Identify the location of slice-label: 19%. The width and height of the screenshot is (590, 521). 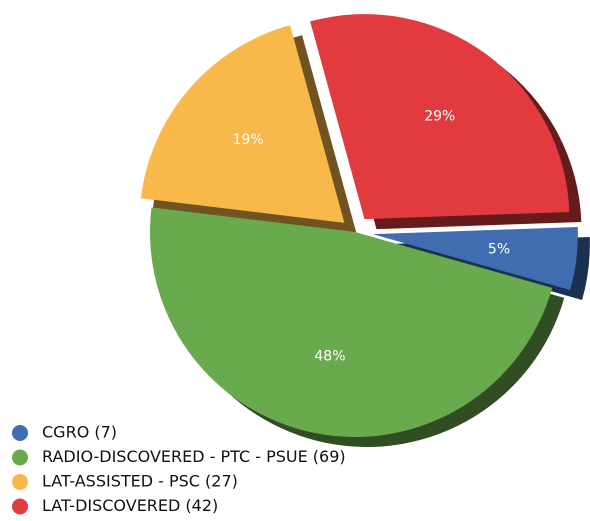
(248, 140).